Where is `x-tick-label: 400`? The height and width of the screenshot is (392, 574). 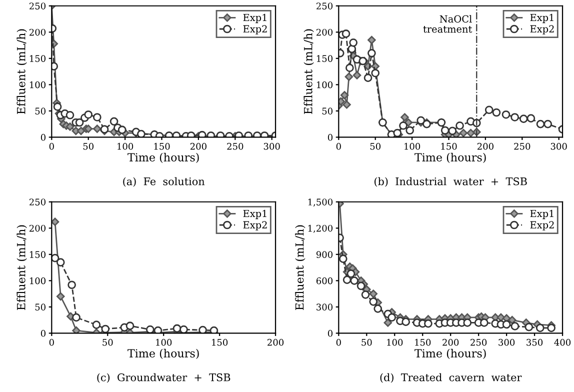
x-tick-label: 400 is located at coordinates (562, 342).